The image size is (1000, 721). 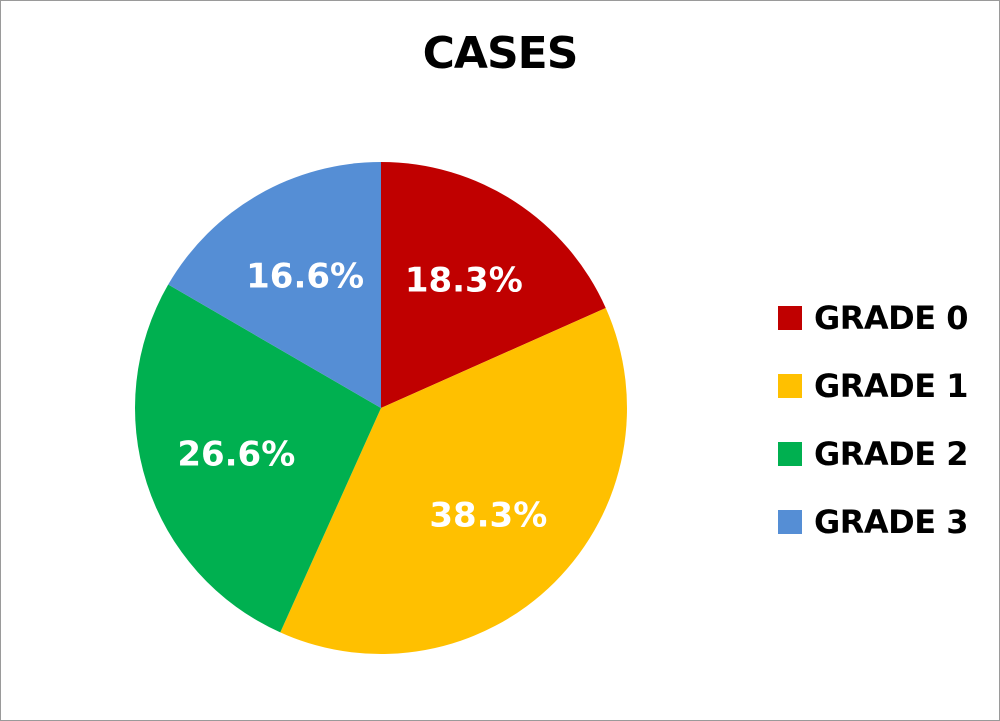 I want to click on legend-item-grade-1: GRADE 1, so click(x=873, y=386).